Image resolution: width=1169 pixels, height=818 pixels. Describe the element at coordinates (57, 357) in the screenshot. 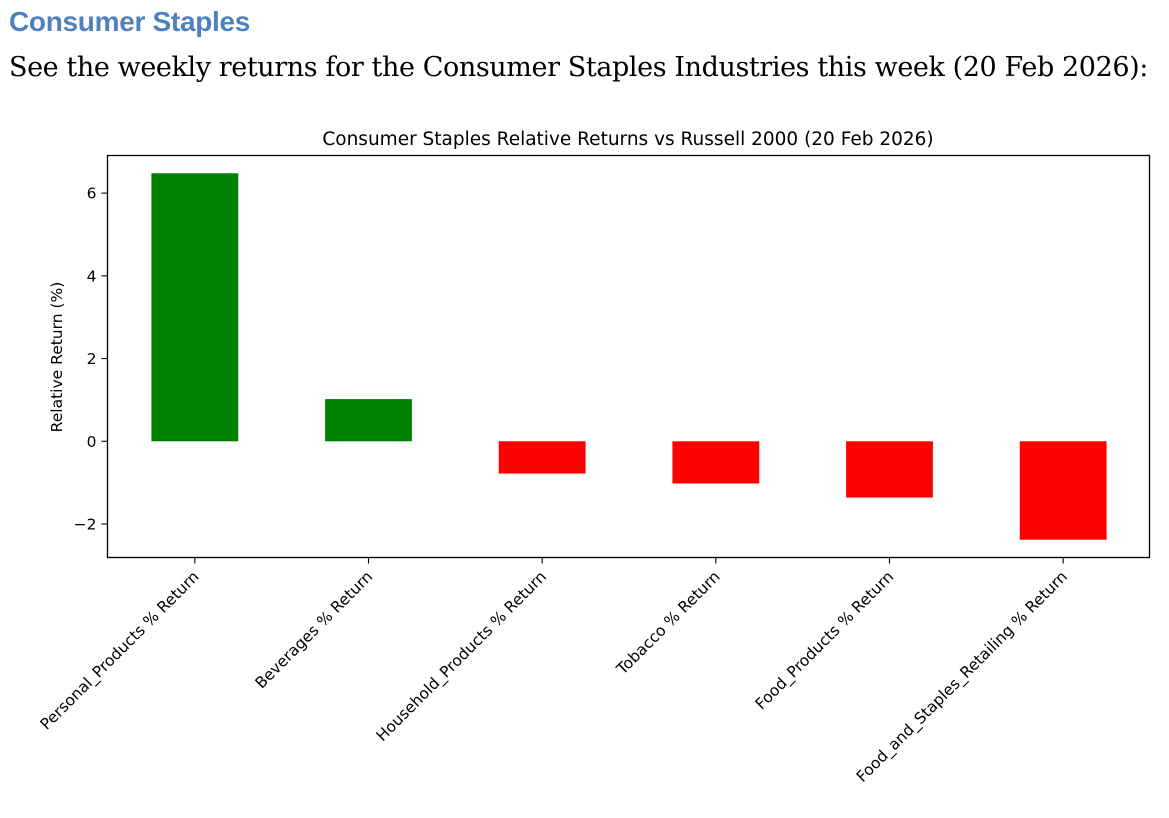

I see `y-axis-label: Relative Return (%)` at that location.